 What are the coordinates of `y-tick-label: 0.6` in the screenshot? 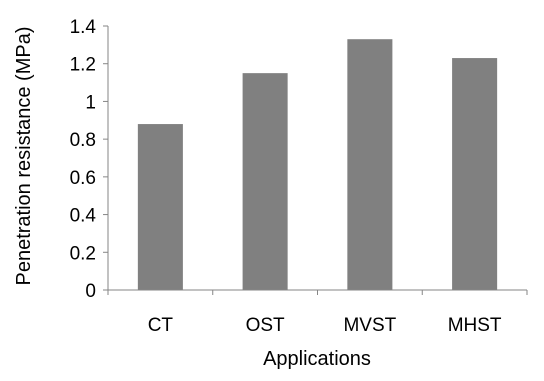 It's located at (83, 178).